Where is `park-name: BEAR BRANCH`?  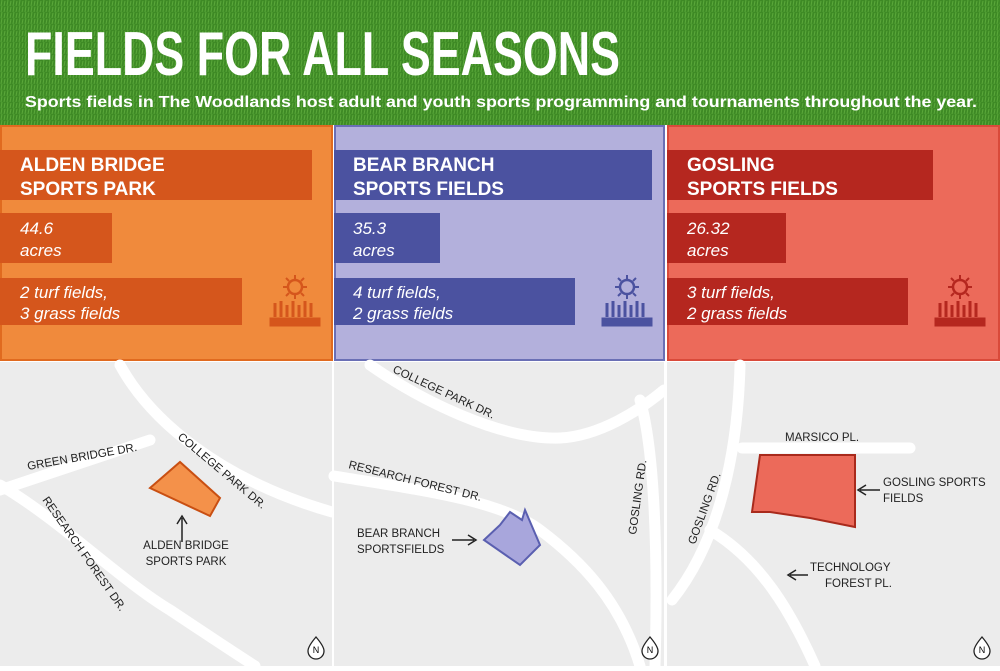 park-name: BEAR BRANCH is located at coordinates (423, 165).